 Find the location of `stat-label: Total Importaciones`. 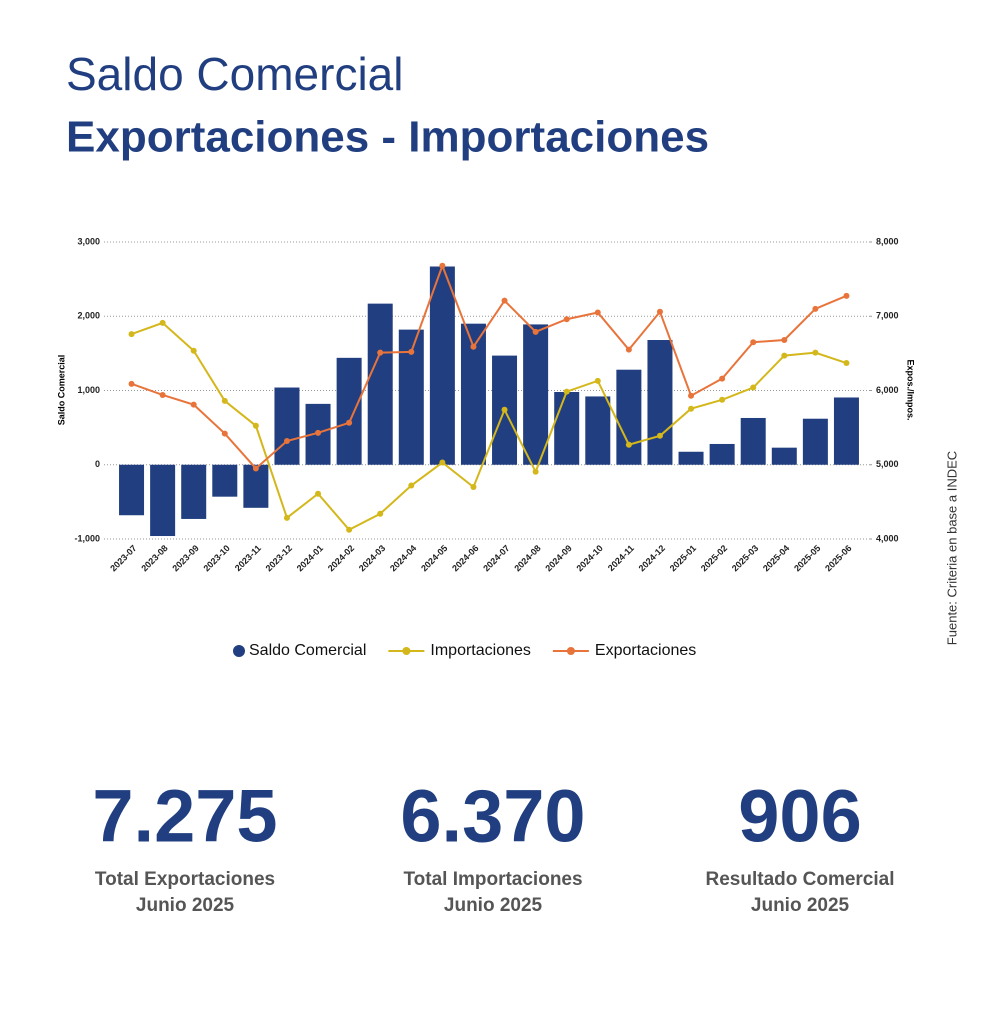

stat-label: Total Importaciones is located at coordinates (492, 879).